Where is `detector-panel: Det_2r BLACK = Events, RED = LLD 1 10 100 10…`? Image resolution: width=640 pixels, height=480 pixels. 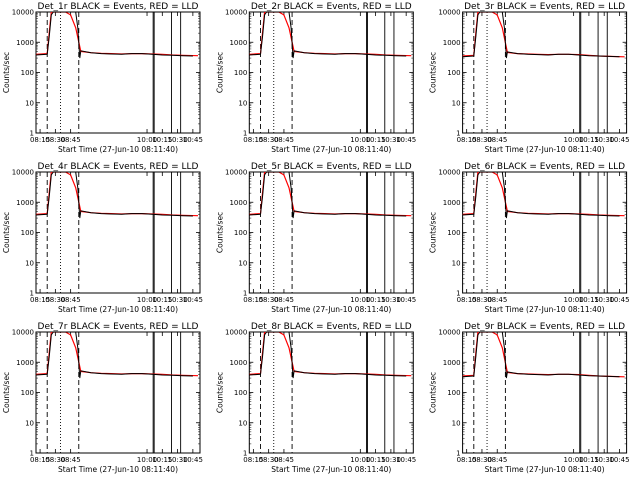
detector-panel: Det_2r BLACK = Events, RED = LLD 1 10 100 10… is located at coordinates (315, 78).